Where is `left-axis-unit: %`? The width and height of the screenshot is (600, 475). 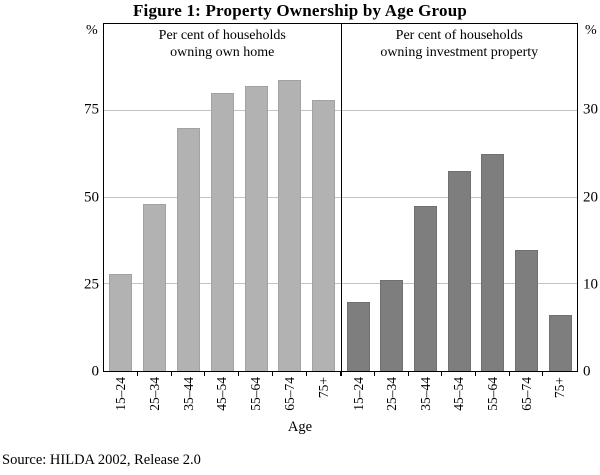
left-axis-unit: % is located at coordinates (92, 30).